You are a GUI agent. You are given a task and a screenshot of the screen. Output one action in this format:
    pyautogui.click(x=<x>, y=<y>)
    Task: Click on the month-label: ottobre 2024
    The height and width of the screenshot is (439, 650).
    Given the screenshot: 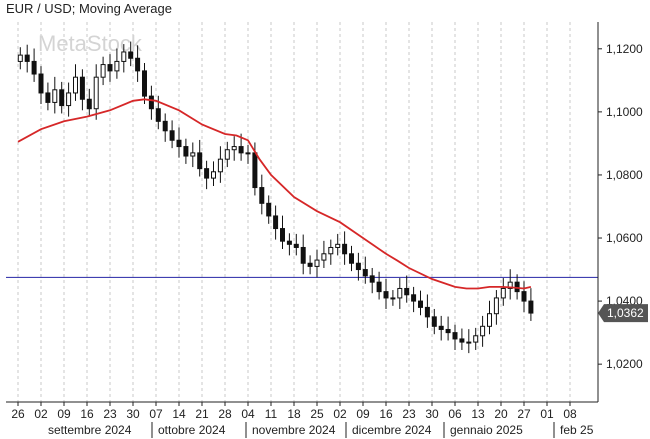 What is the action you would take?
    pyautogui.click(x=192, y=430)
    